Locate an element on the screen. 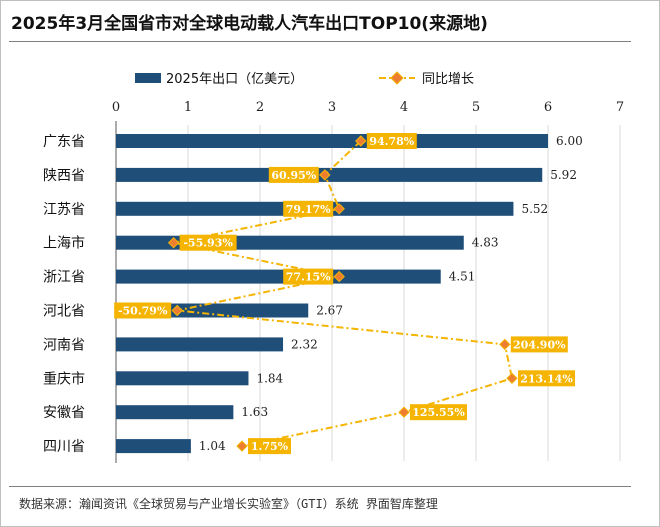 The height and width of the screenshot is (527, 660). growth-value-label: 77.15% is located at coordinates (308, 277).